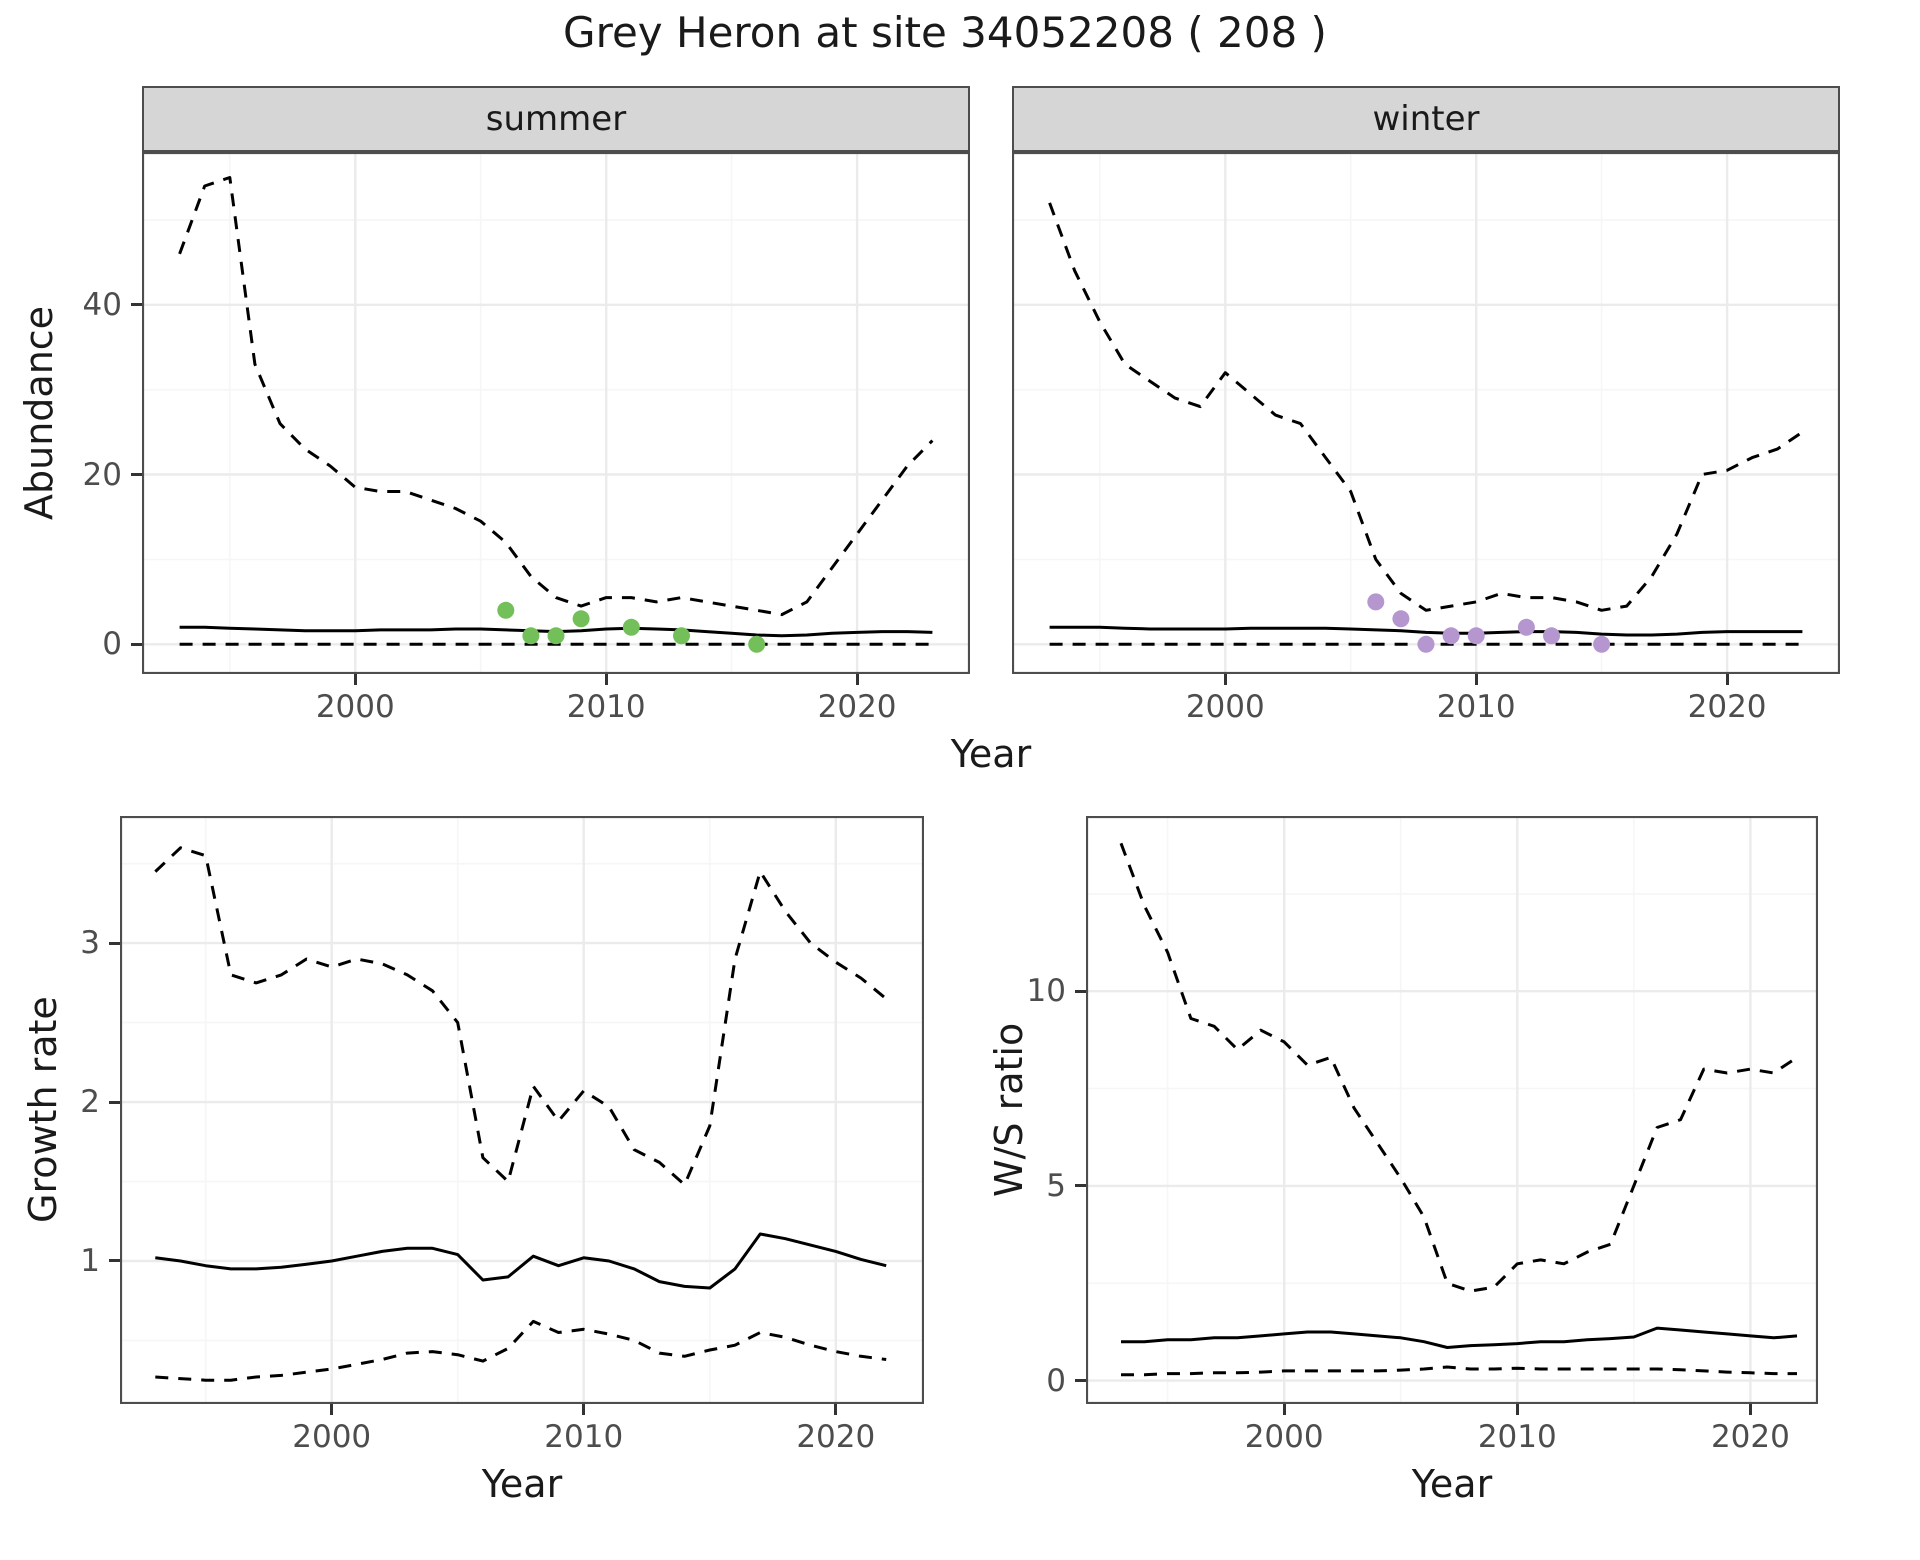 This screenshot has height=1560, width=1920. What do you see at coordinates (1426, 407) in the screenshot?
I see `abundance-winter-upper-ci` at bounding box center [1426, 407].